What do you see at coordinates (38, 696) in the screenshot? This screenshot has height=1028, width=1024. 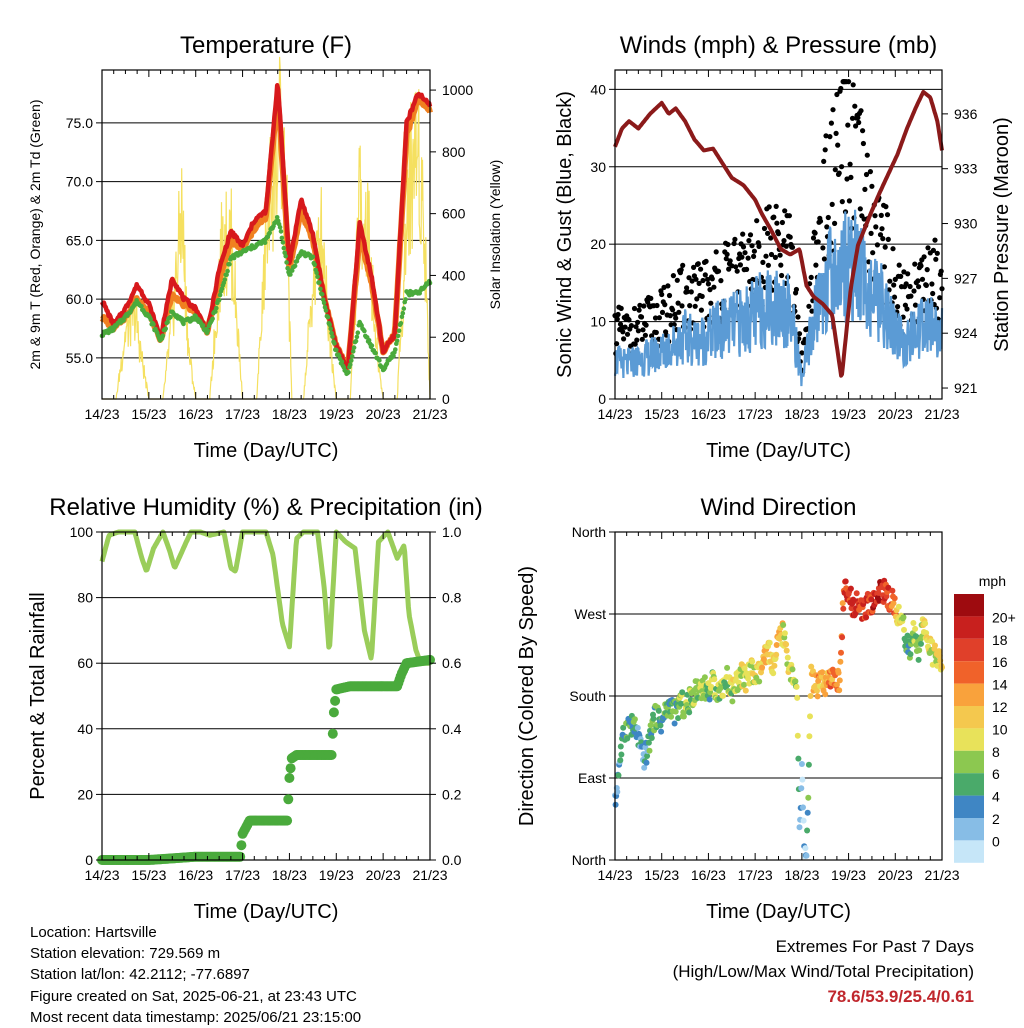 I see `y-axis-label: Percent & Total Rainfall` at bounding box center [38, 696].